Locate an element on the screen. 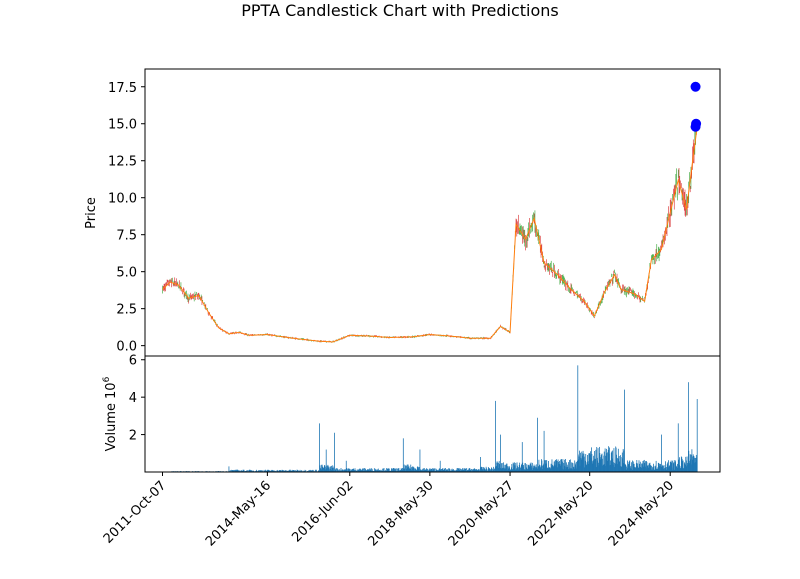  x-tick-label: 2018-May-30 is located at coordinates (401, 513).